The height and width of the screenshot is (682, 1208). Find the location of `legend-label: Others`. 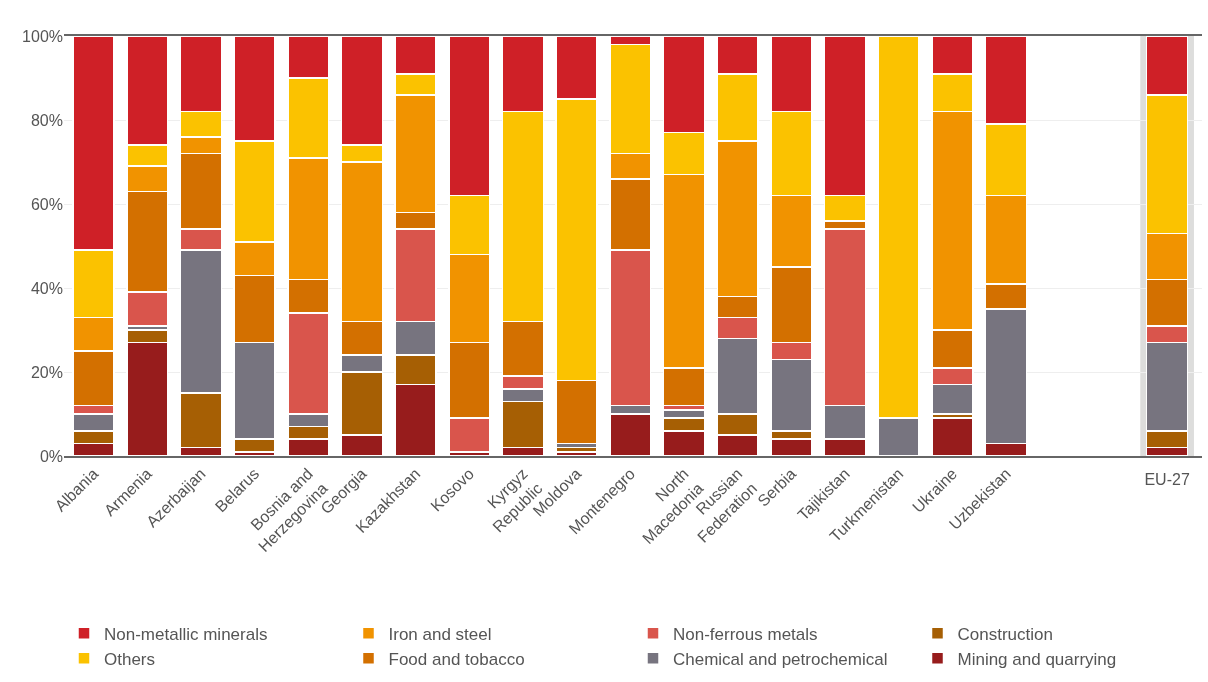

legend-label: Others is located at coordinates (130, 659).